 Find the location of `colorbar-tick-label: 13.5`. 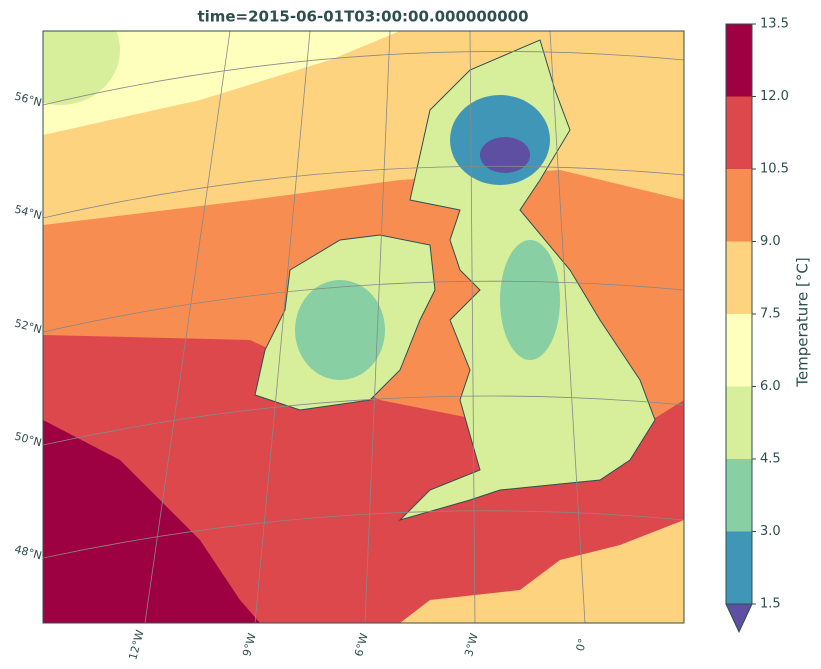

colorbar-tick-label: 13.5 is located at coordinates (774, 24).